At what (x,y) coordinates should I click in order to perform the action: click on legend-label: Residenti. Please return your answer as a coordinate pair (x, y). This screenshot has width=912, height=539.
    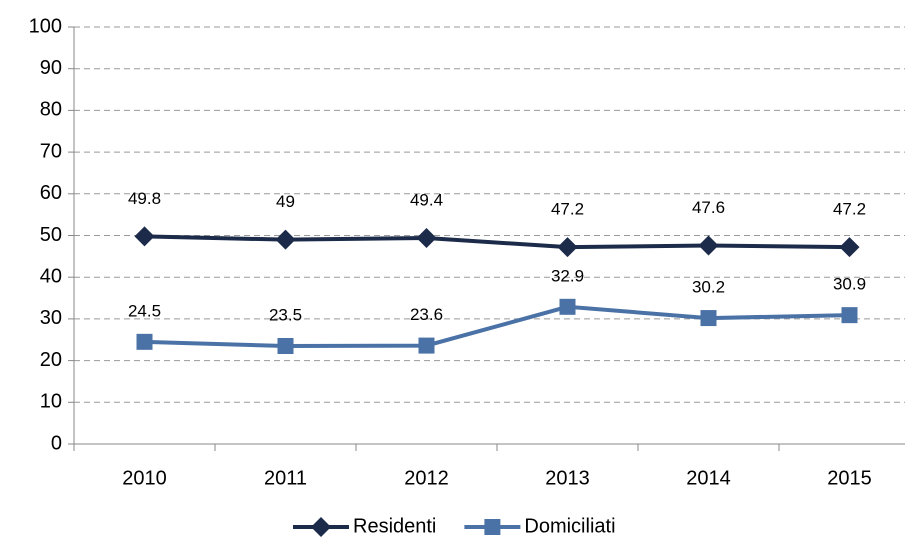
    Looking at the image, I should click on (394, 526).